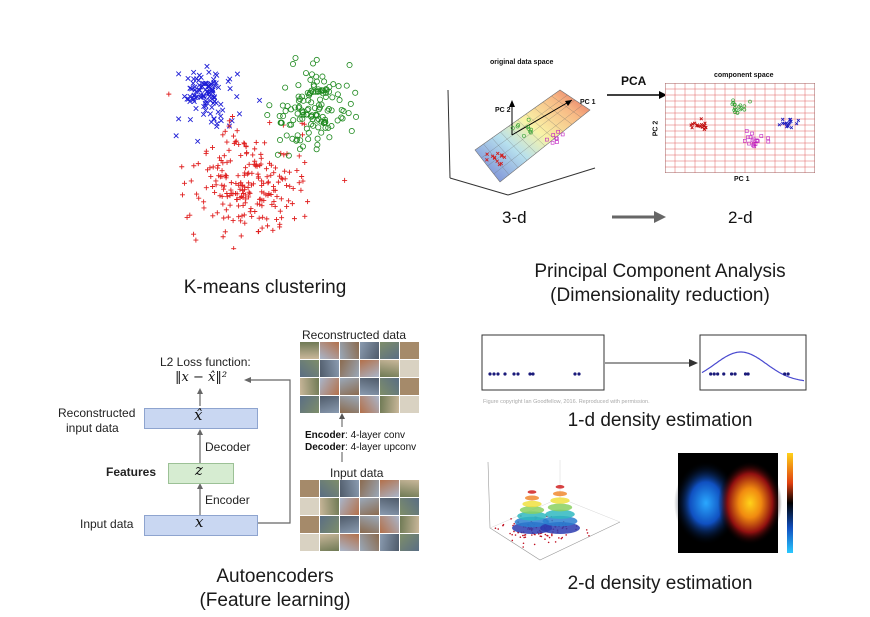 The height and width of the screenshot is (617, 870). I want to click on pca-component-space: component space PC 1 PC 2, so click(735, 130).